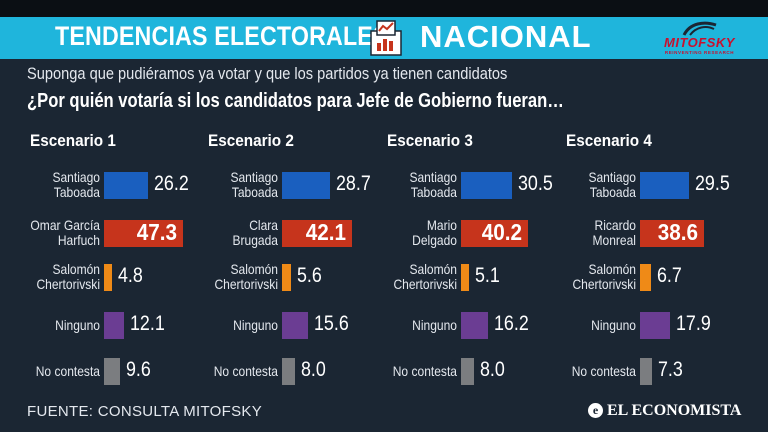  I want to click on value-label-salomon-chertorivski: 6.7, so click(669, 275).